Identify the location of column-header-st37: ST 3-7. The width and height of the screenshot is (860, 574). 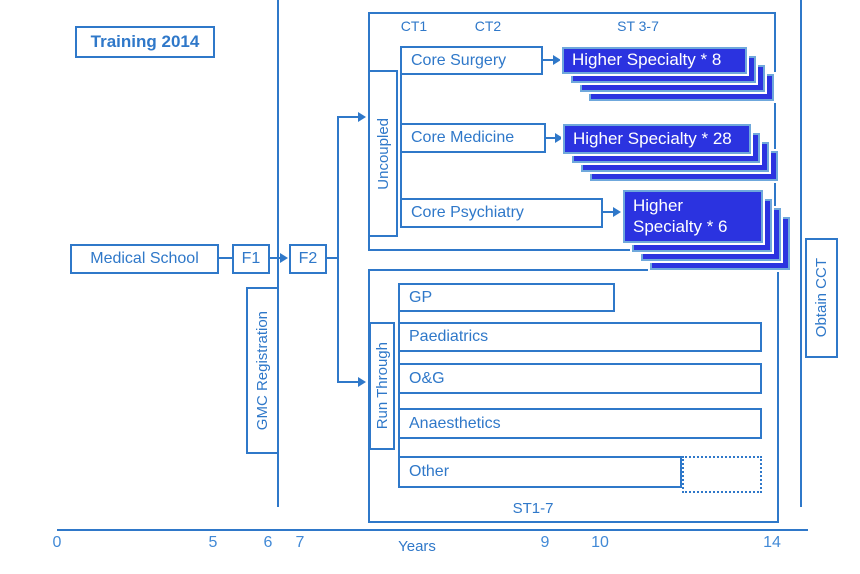
(638, 26).